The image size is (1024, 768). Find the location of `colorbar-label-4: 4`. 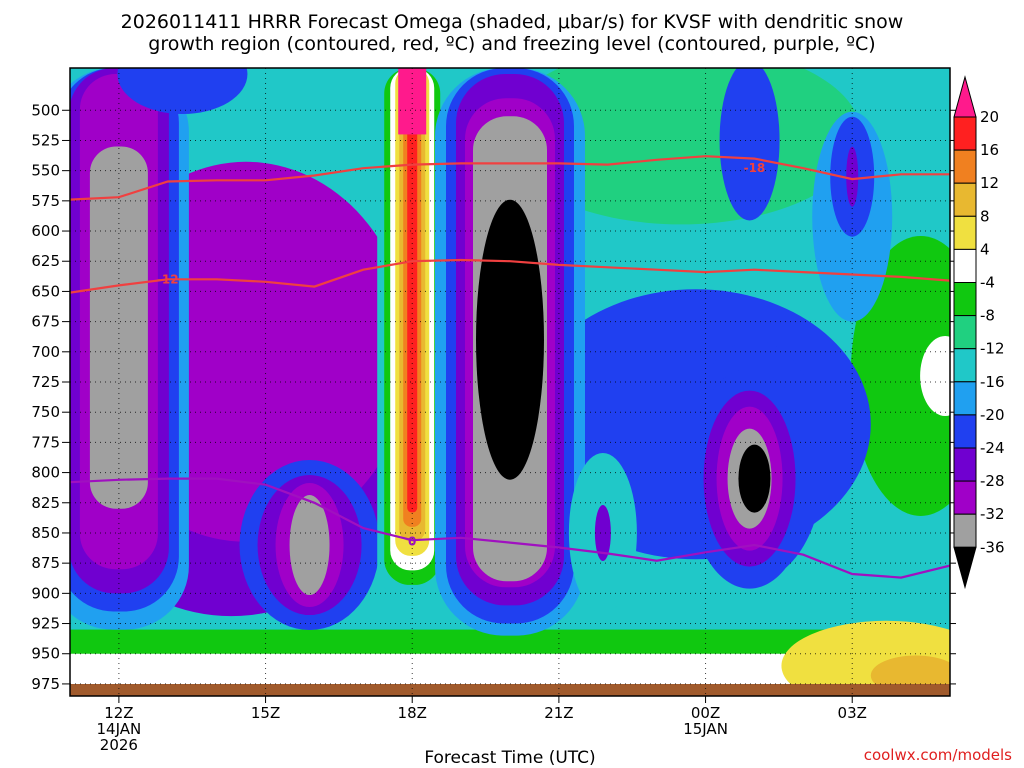

colorbar-label-4: 4 is located at coordinates (985, 249).